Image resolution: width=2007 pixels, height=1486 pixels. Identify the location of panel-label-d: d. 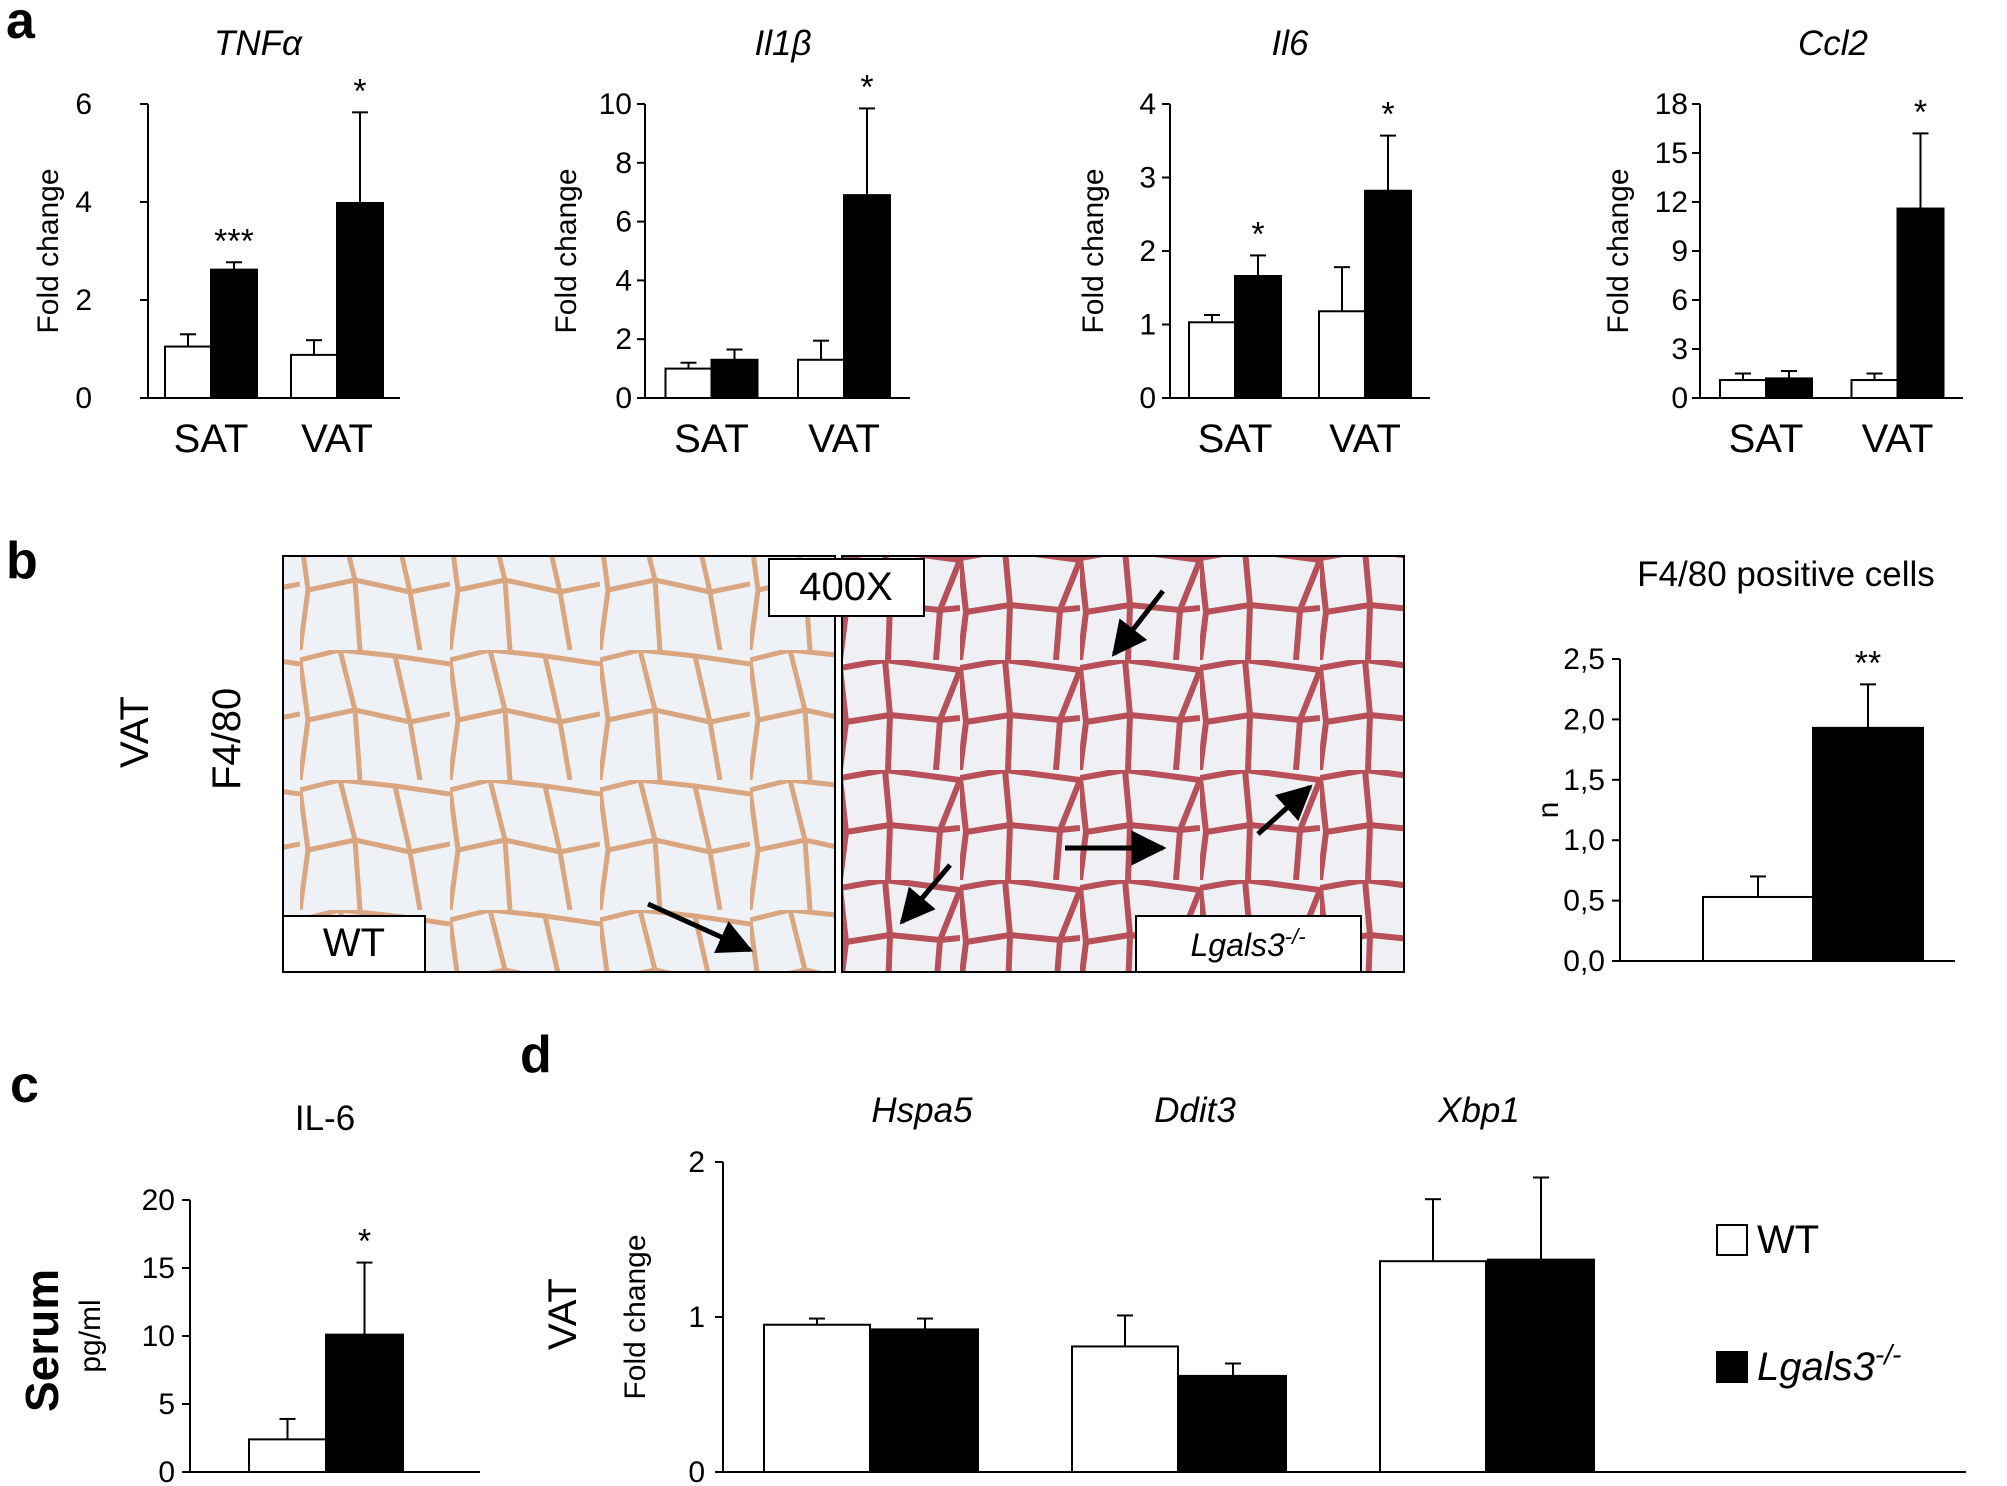
(536, 1055).